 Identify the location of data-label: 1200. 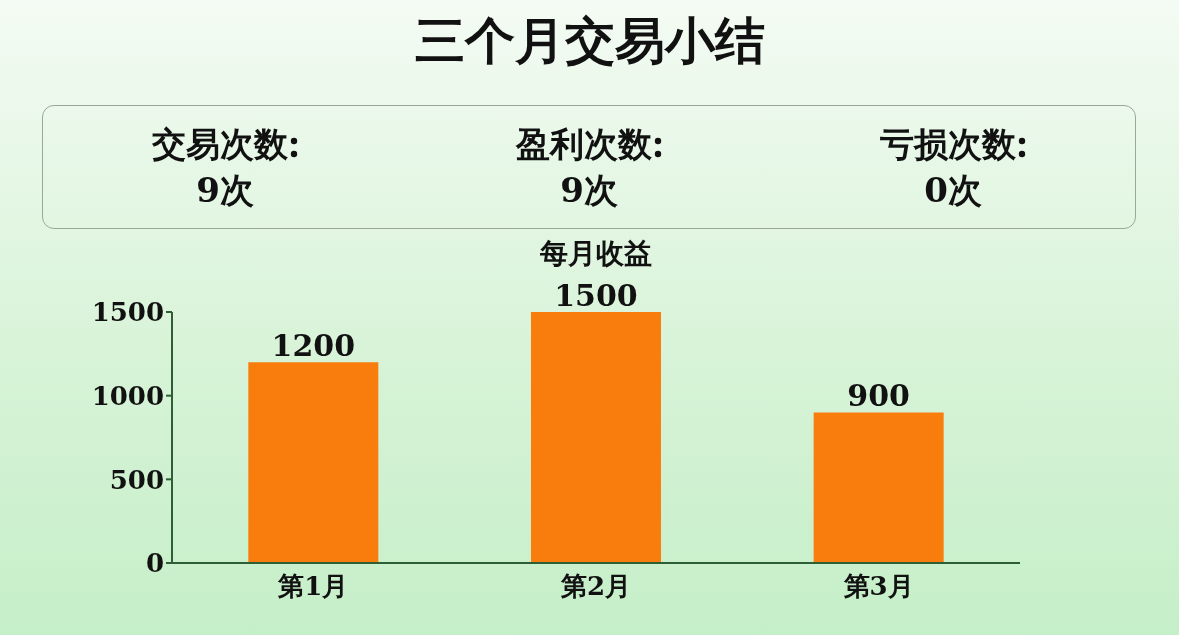
(313, 346).